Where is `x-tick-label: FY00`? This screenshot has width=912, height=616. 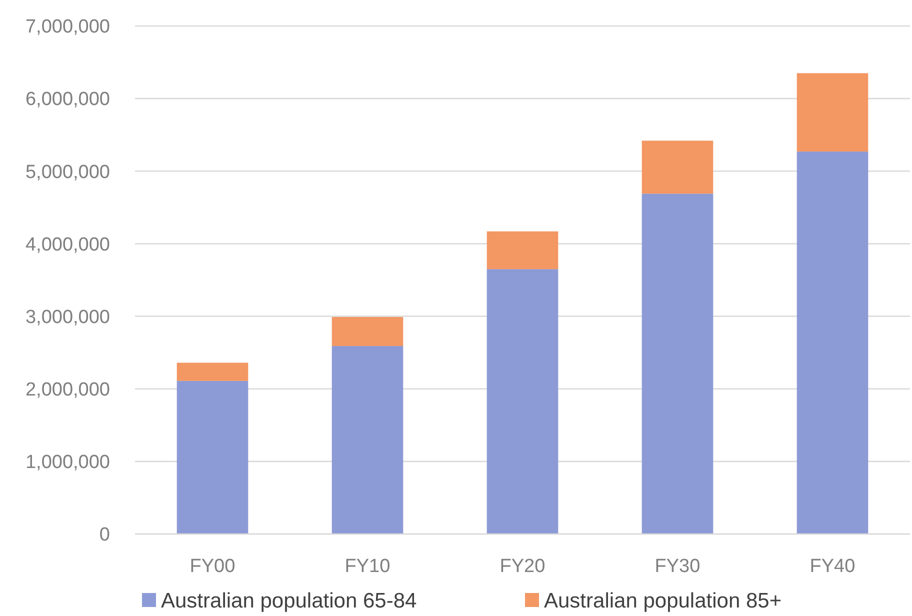 x-tick-label: FY00 is located at coordinates (213, 566).